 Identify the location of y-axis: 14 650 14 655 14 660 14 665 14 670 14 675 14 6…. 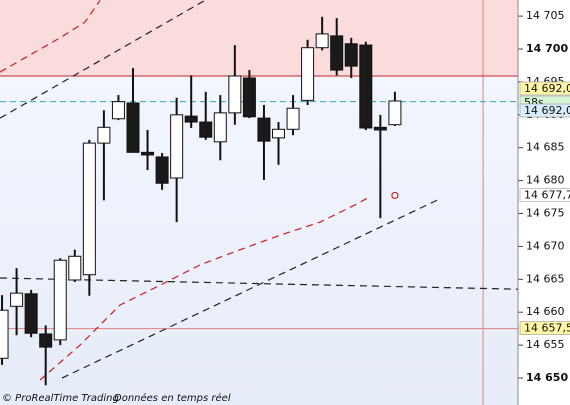
(543, 202).